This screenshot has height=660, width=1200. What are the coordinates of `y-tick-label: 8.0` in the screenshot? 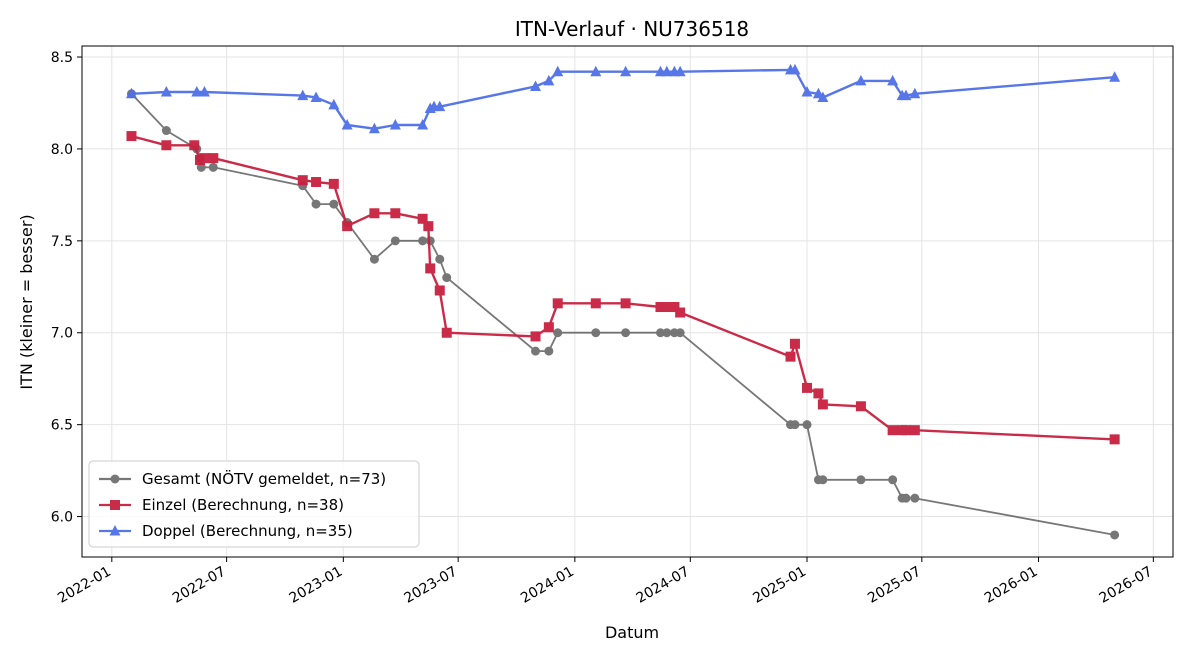 It's located at (62, 150).